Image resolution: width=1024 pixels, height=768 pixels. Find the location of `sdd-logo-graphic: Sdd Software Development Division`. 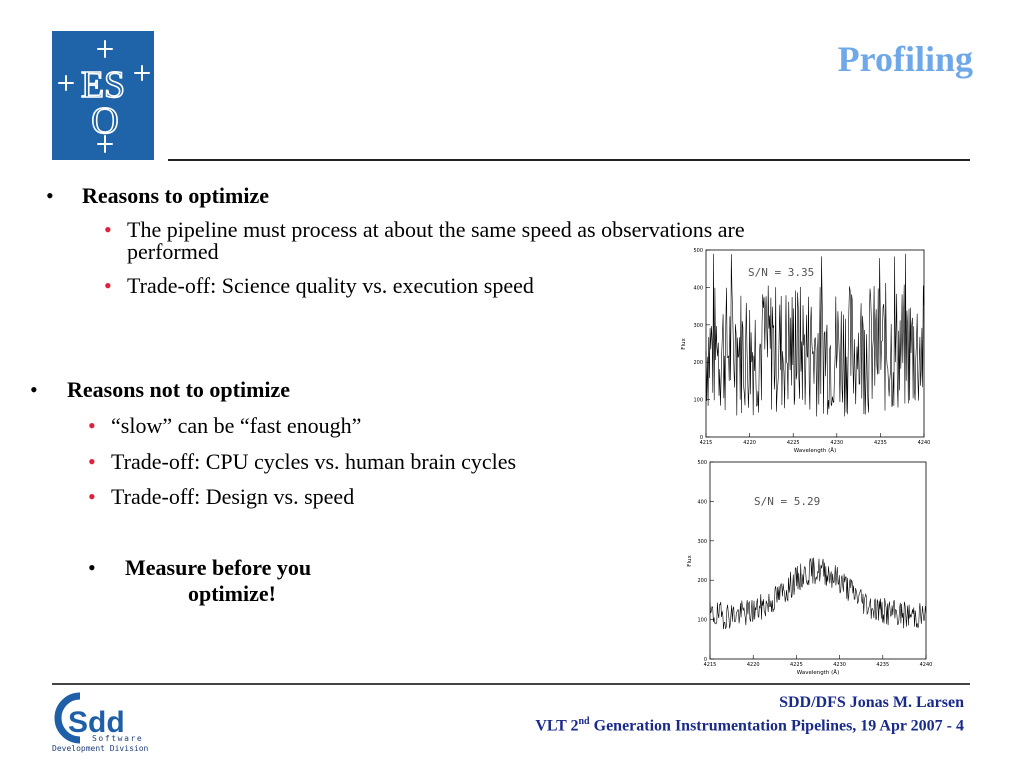

sdd-logo-graphic: Sdd Software Development Division is located at coordinates (100, 722).